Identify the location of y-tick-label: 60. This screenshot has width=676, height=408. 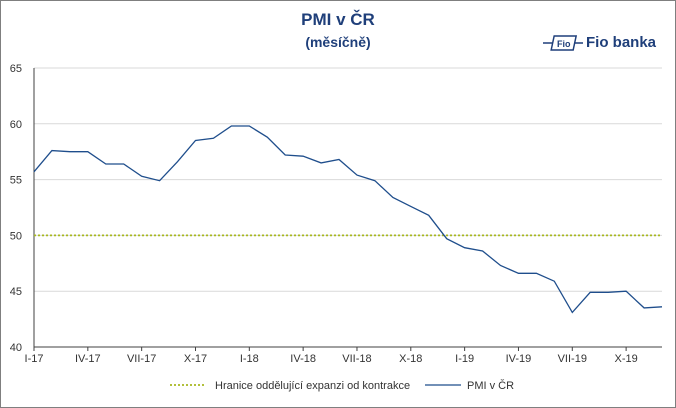
(16, 125).